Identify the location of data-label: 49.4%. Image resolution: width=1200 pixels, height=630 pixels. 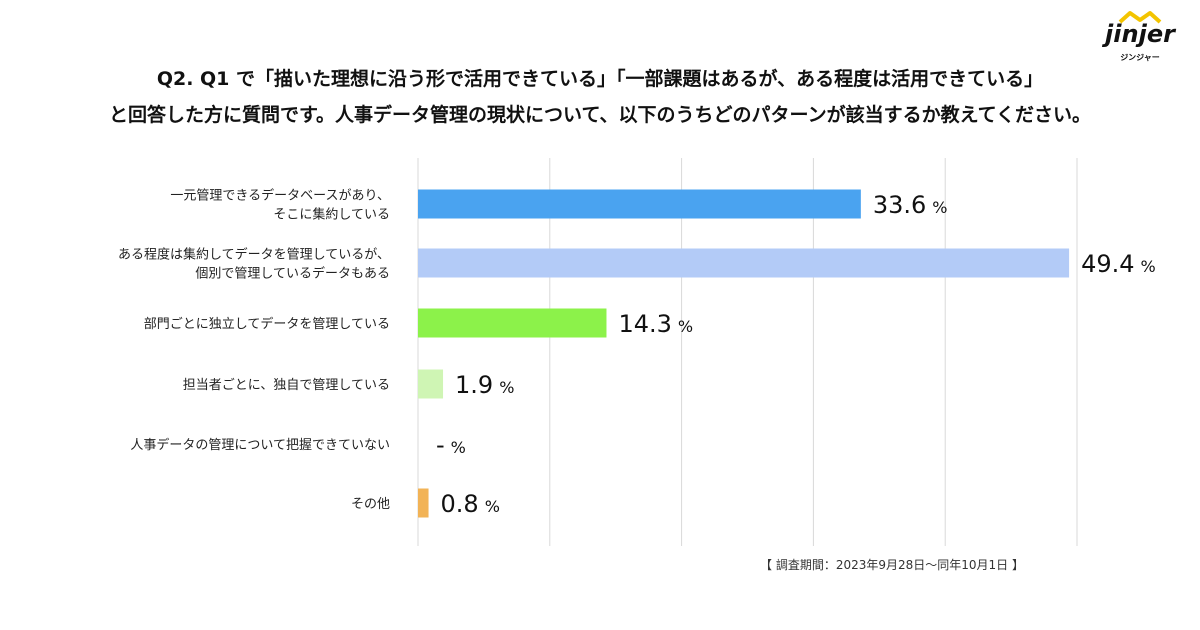
(1118, 264).